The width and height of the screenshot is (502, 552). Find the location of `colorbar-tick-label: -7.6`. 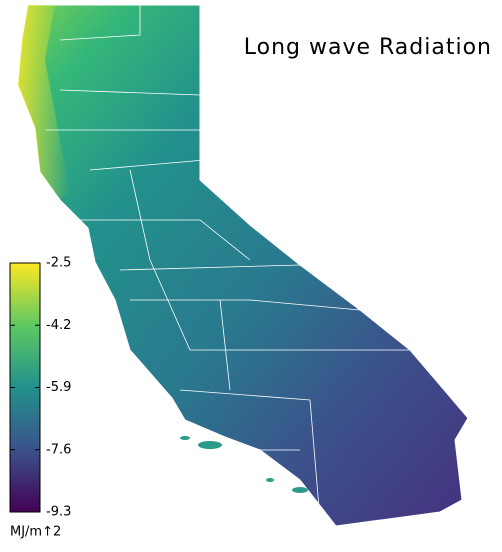

colorbar-tick-label: -7.6 is located at coordinates (58, 449).